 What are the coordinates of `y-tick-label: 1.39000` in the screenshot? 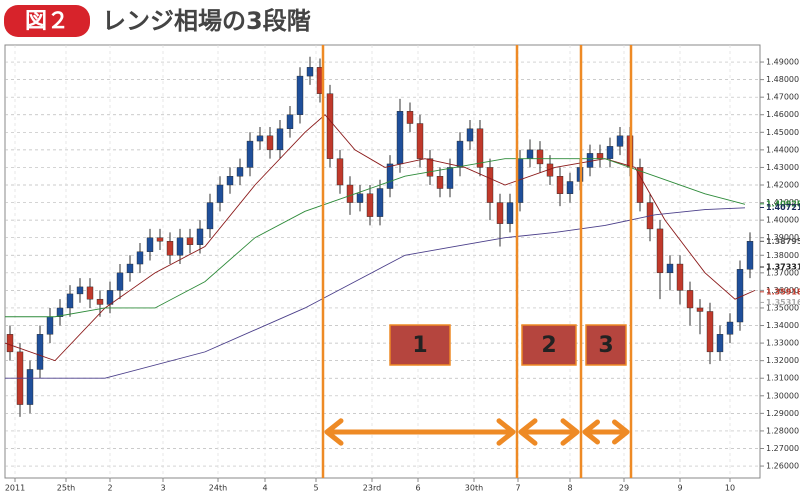 It's located at (782, 237).